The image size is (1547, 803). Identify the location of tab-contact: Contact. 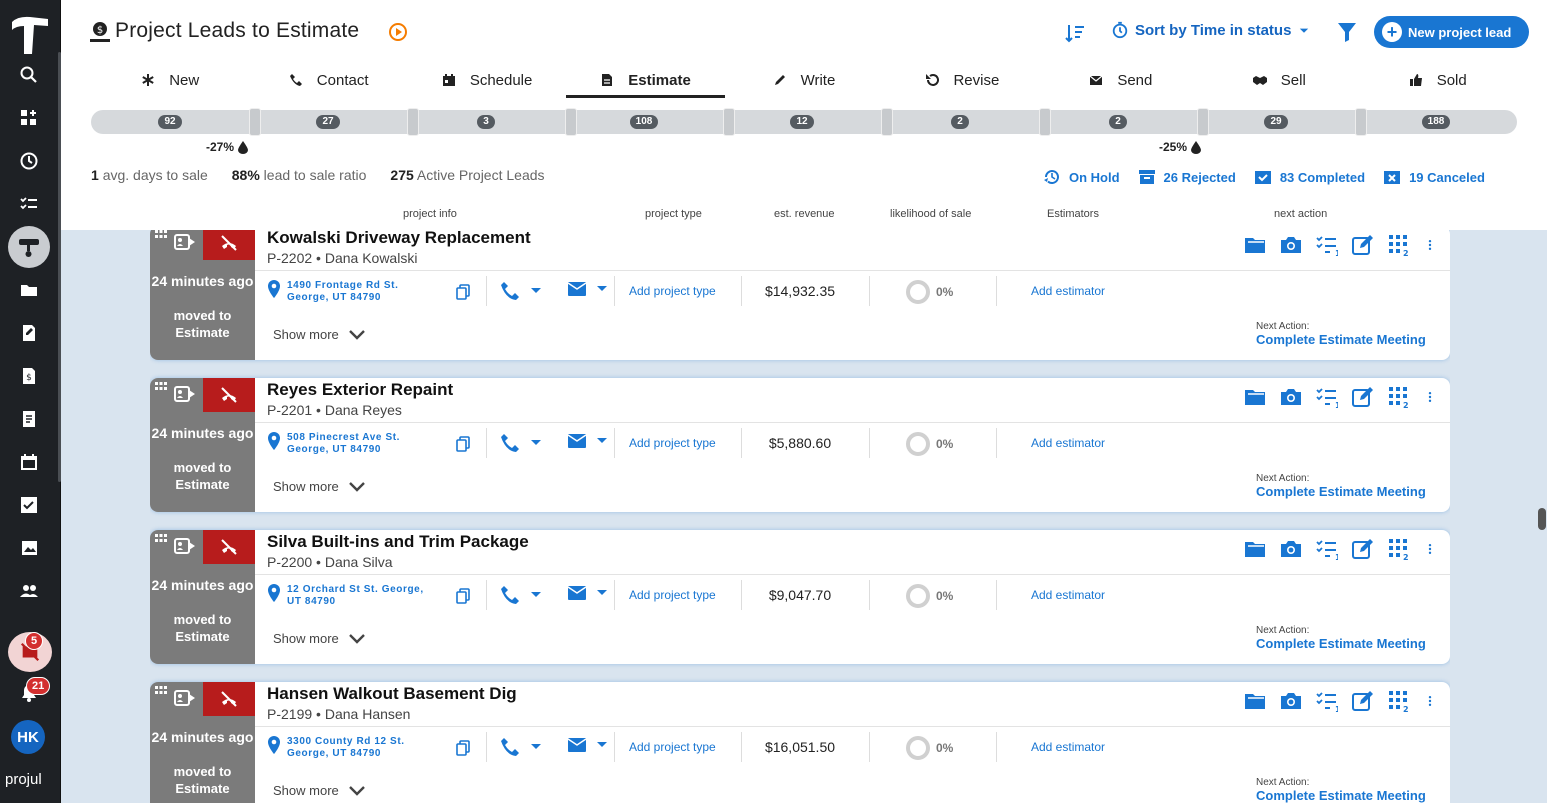
(328, 80).